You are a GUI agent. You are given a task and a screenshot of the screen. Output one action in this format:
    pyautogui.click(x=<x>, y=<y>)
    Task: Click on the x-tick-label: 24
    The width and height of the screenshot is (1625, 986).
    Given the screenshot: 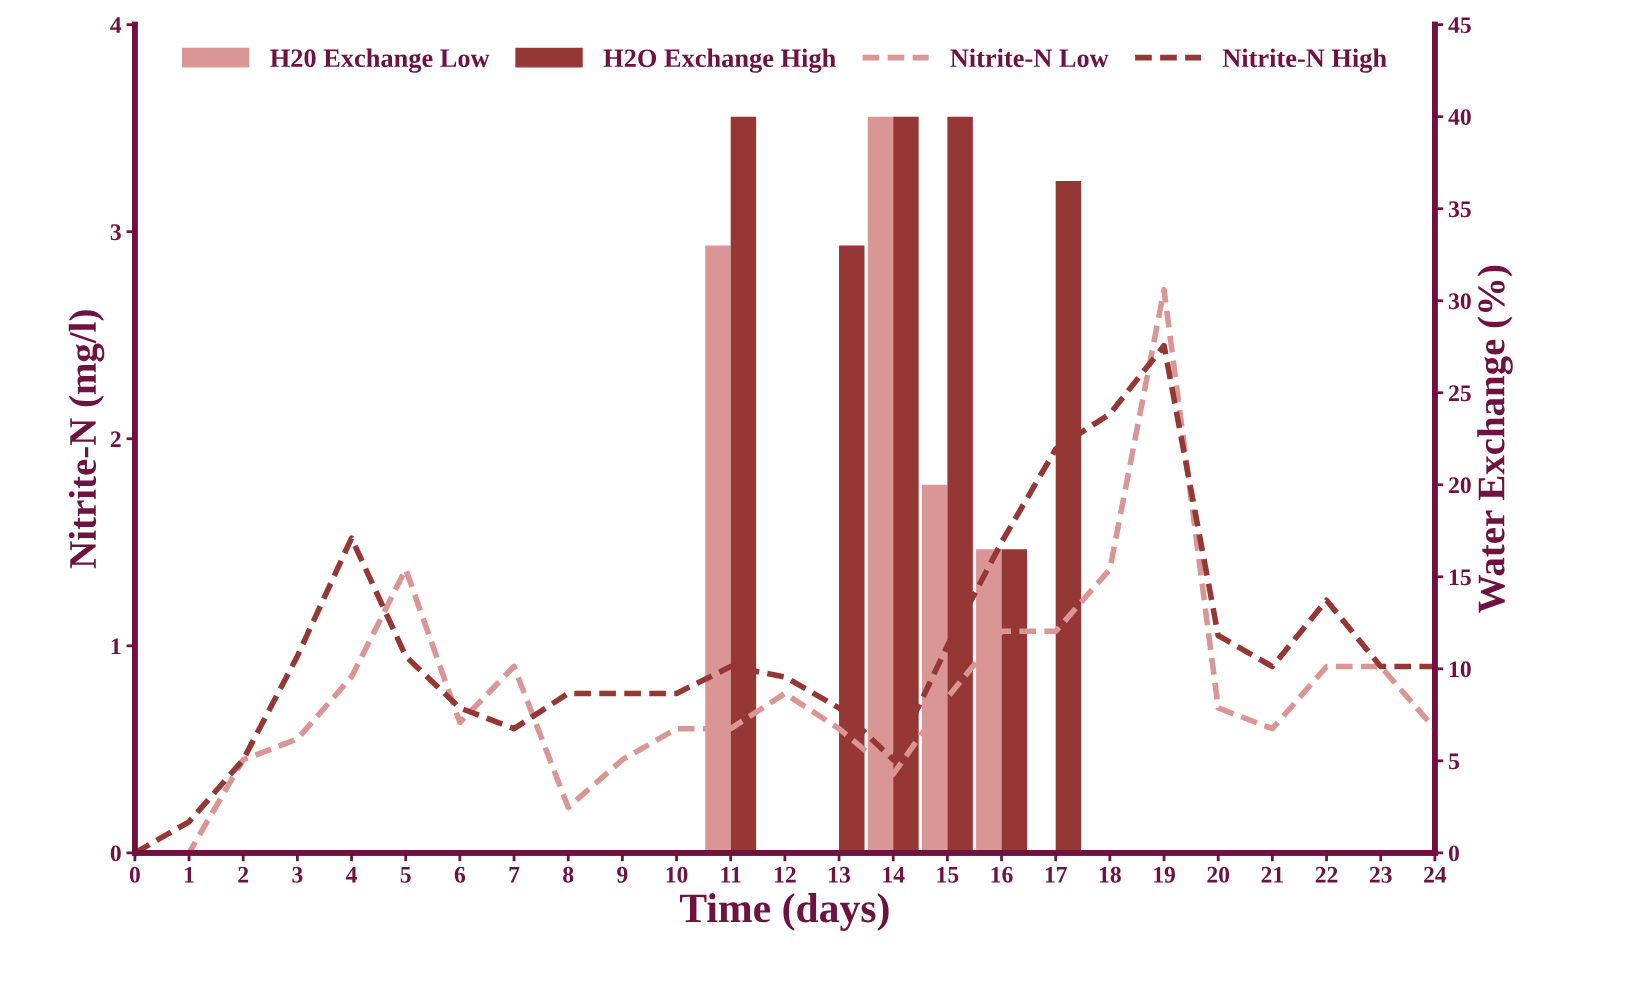 What is the action you would take?
    pyautogui.click(x=1435, y=874)
    